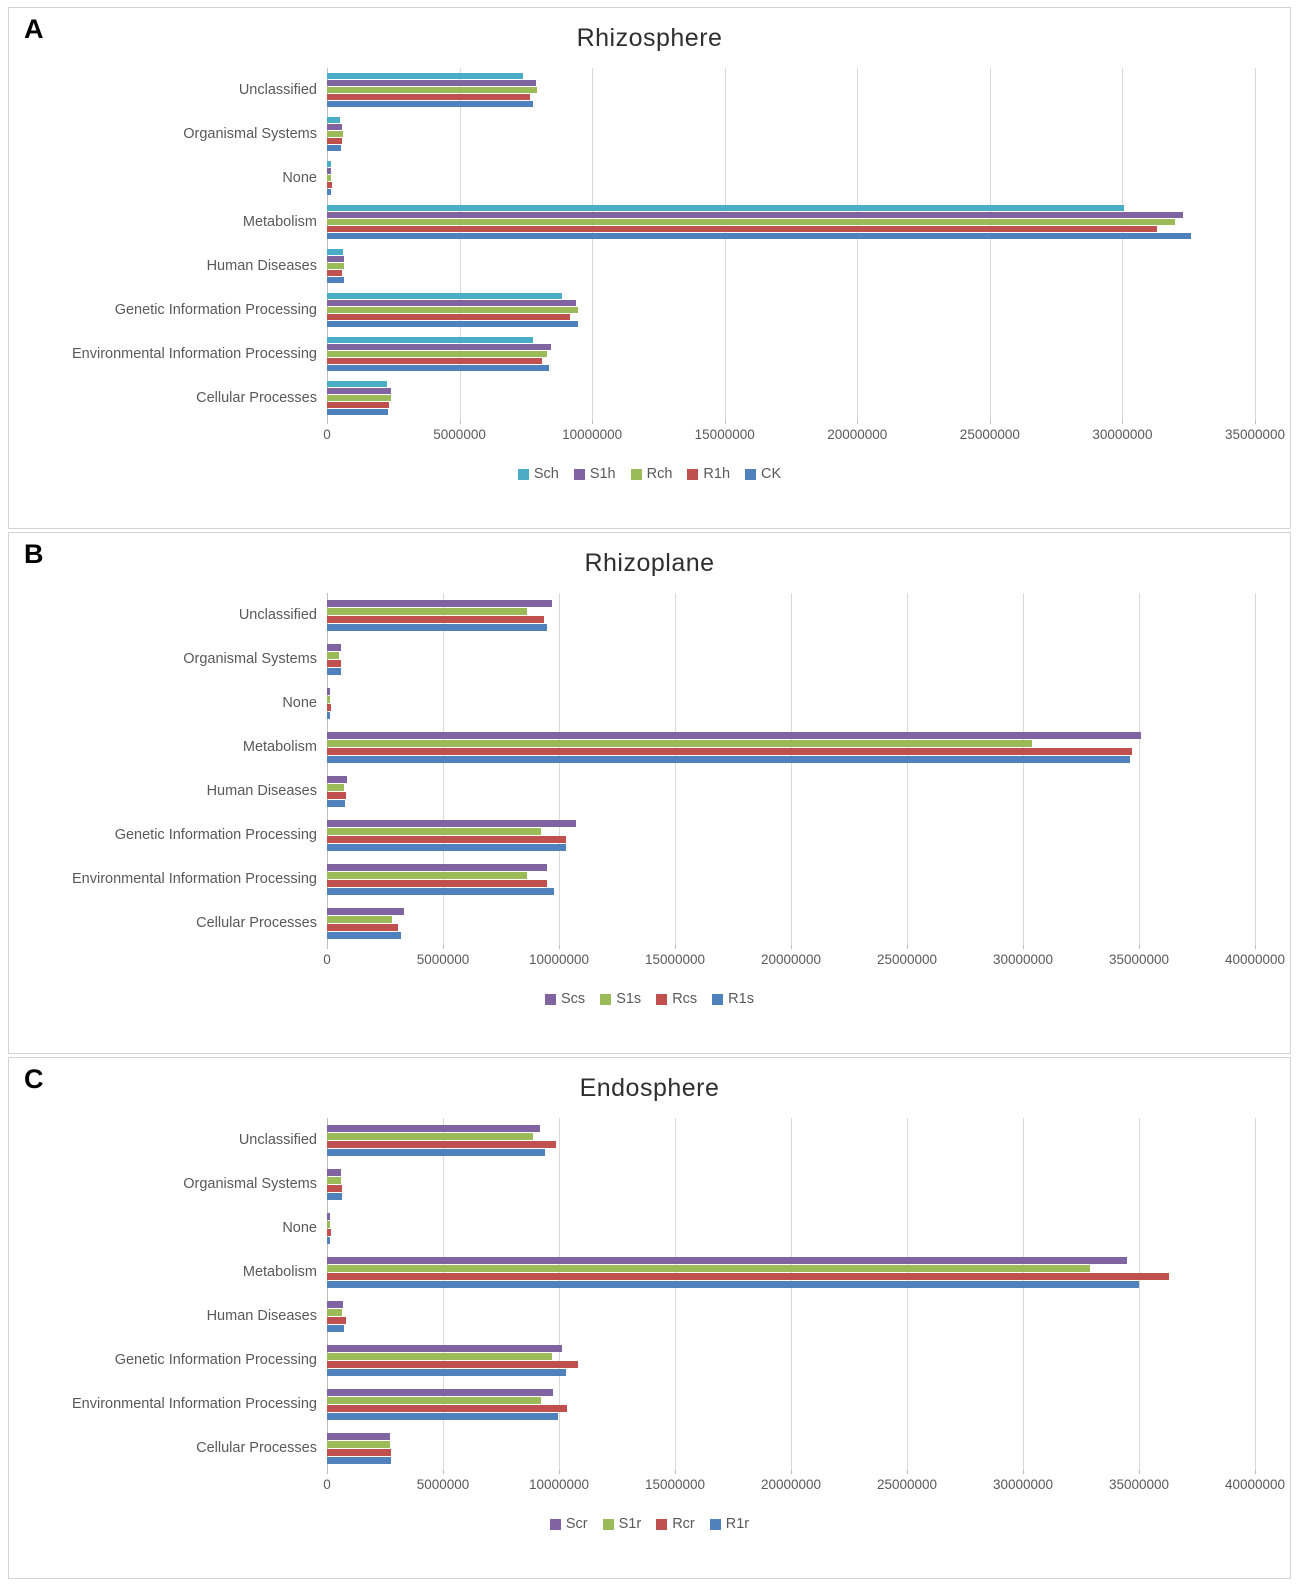 This screenshot has height=1590, width=1299. I want to click on category-row: Metabolism, so click(649, 1272).